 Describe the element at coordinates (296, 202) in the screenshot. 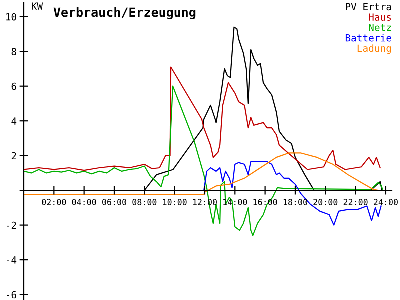

I see `x-tick-label: 18:00` at that location.